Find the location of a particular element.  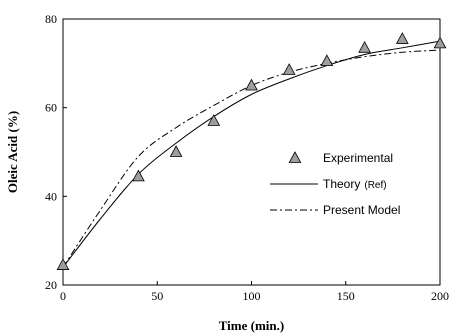

y-tick-label: 60 is located at coordinates (51, 108).